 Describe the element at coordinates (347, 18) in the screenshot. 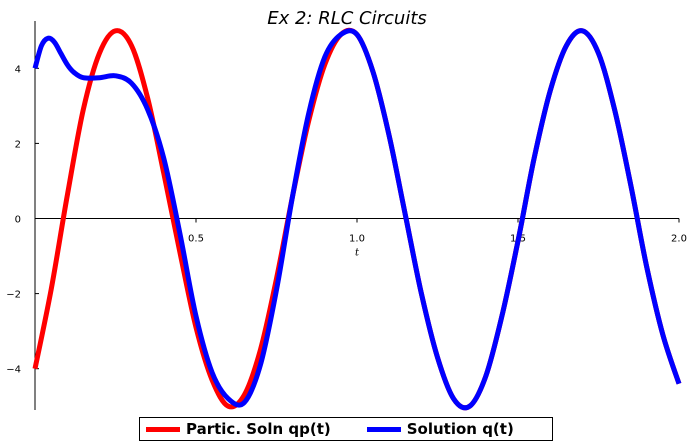

I see `chart-title: Ex 2: RLC Circuits` at that location.